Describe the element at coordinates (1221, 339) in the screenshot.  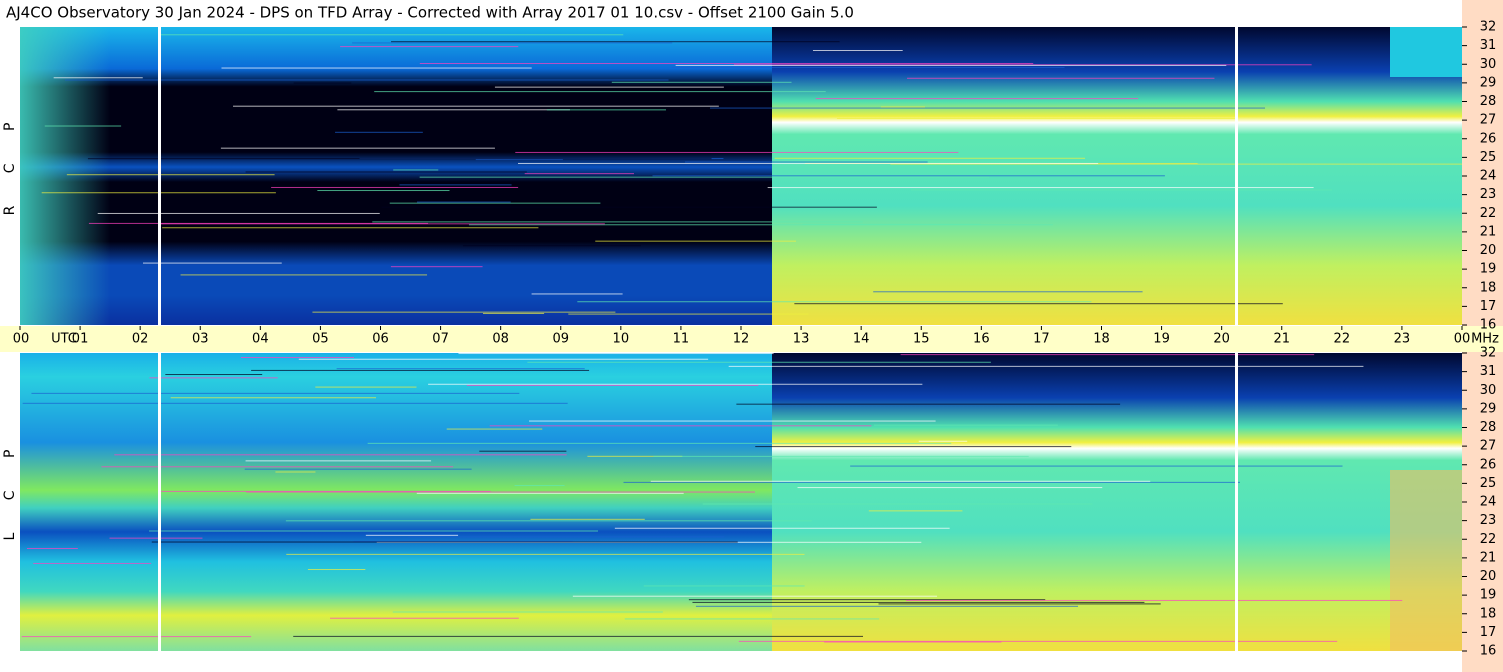
I see `x-tick-label: 20` at that location.